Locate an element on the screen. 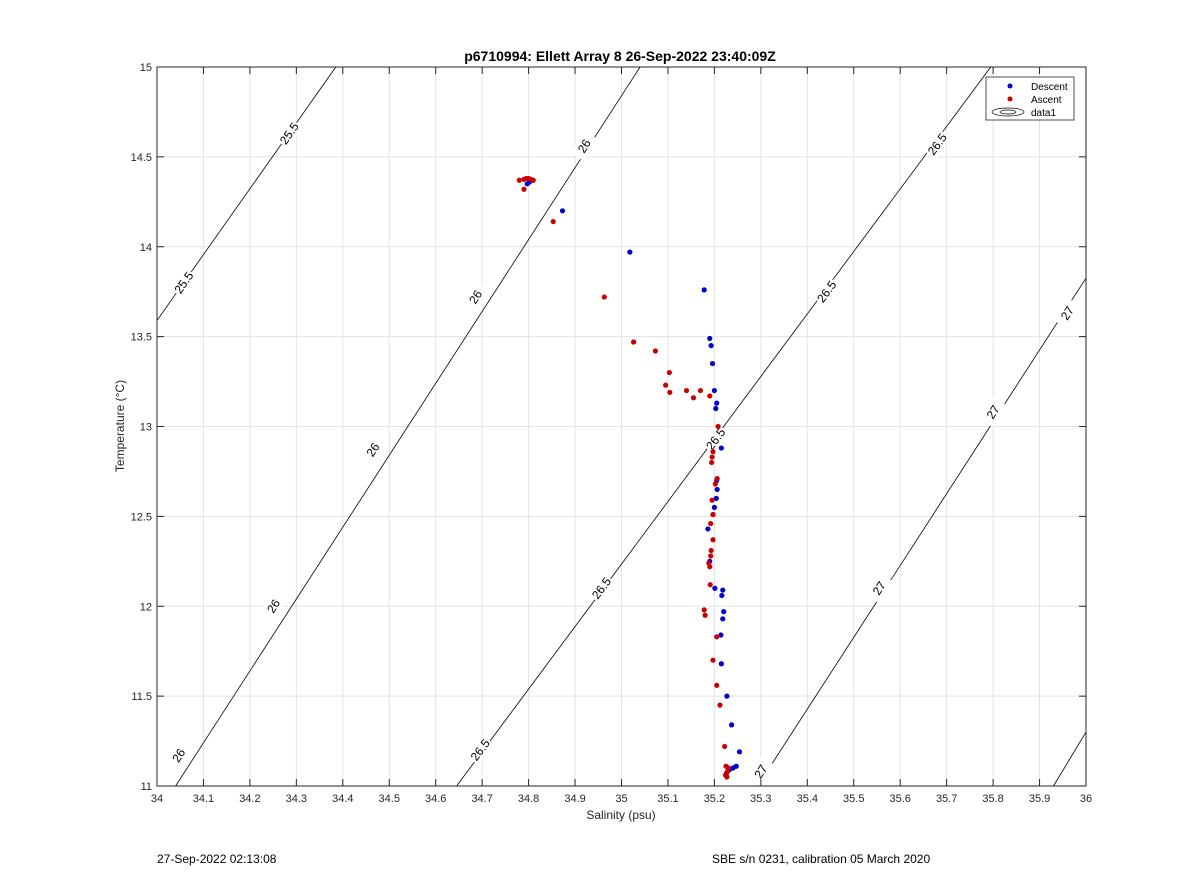  x-tick-label: 34.3 is located at coordinates (296, 799).